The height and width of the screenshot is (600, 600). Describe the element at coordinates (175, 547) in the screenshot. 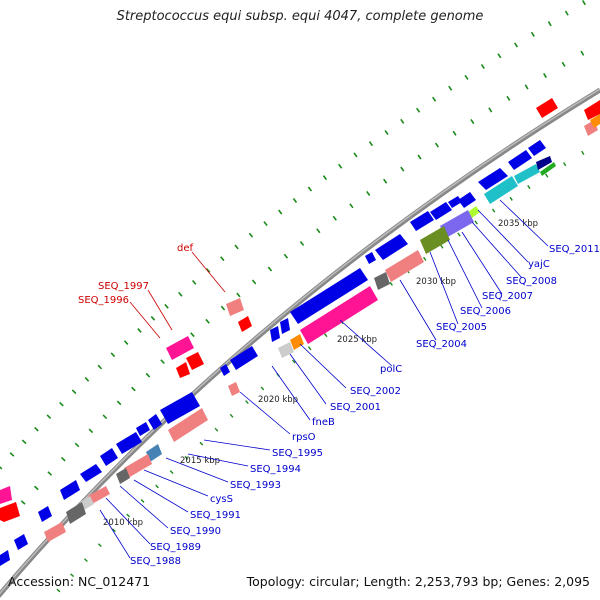

I see `gene-label: SEQ_1989` at that location.